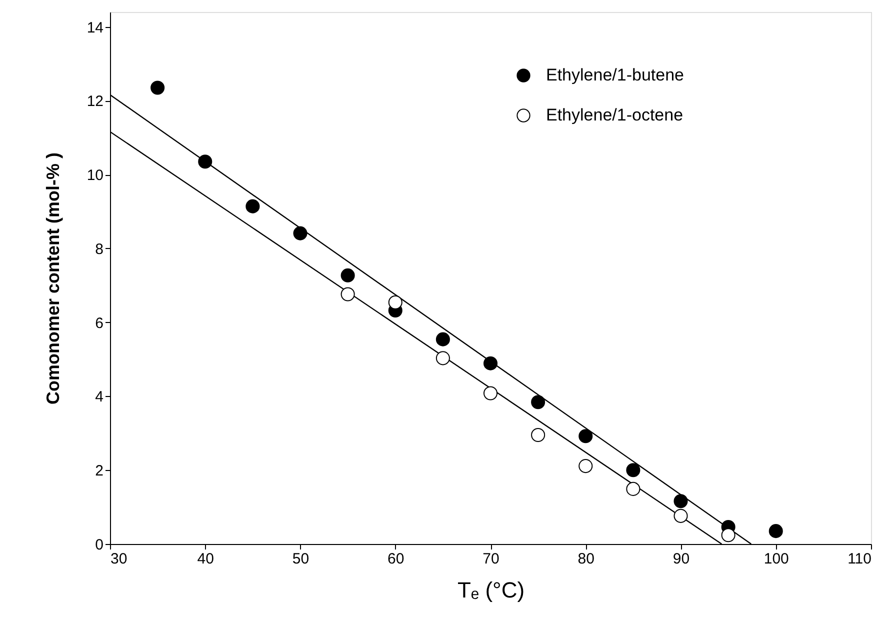  I want to click on x-tick-label: 80, so click(586, 559).